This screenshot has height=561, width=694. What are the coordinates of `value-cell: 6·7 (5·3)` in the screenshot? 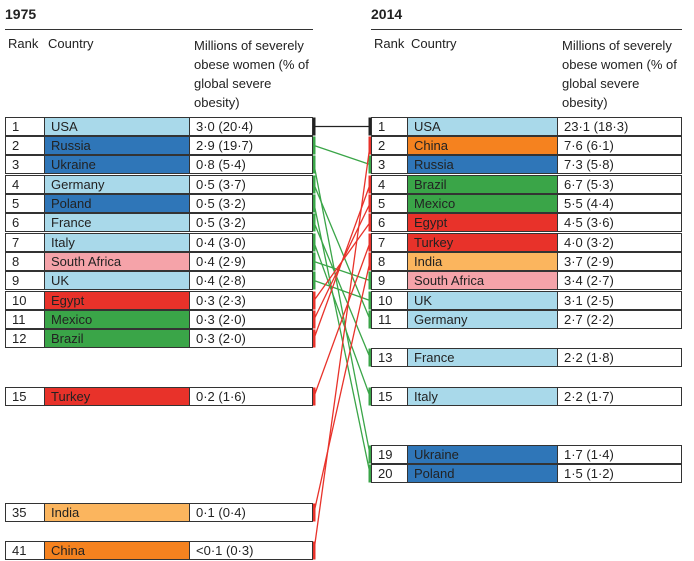 It's located at (619, 184).